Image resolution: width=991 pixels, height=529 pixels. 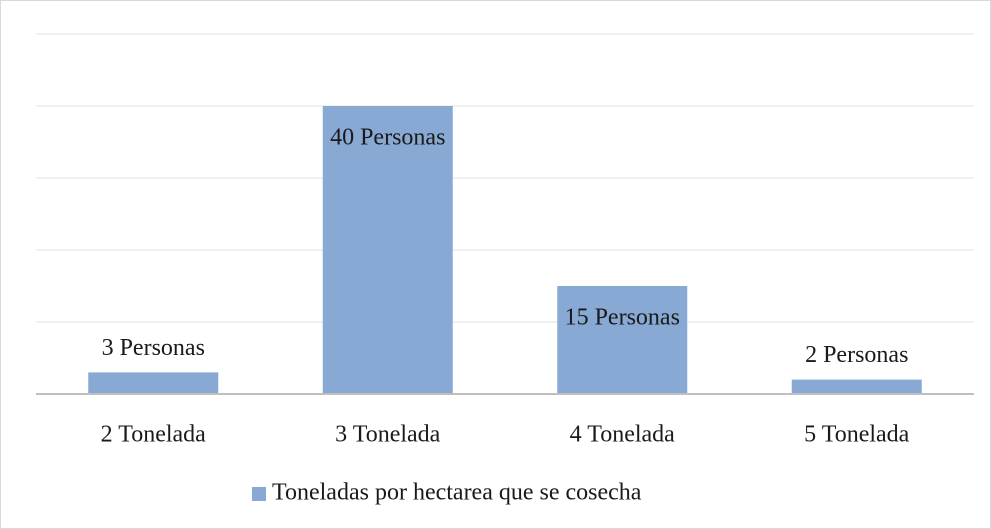 I want to click on x-tick-label: 5 Tonelada, so click(x=857, y=435).